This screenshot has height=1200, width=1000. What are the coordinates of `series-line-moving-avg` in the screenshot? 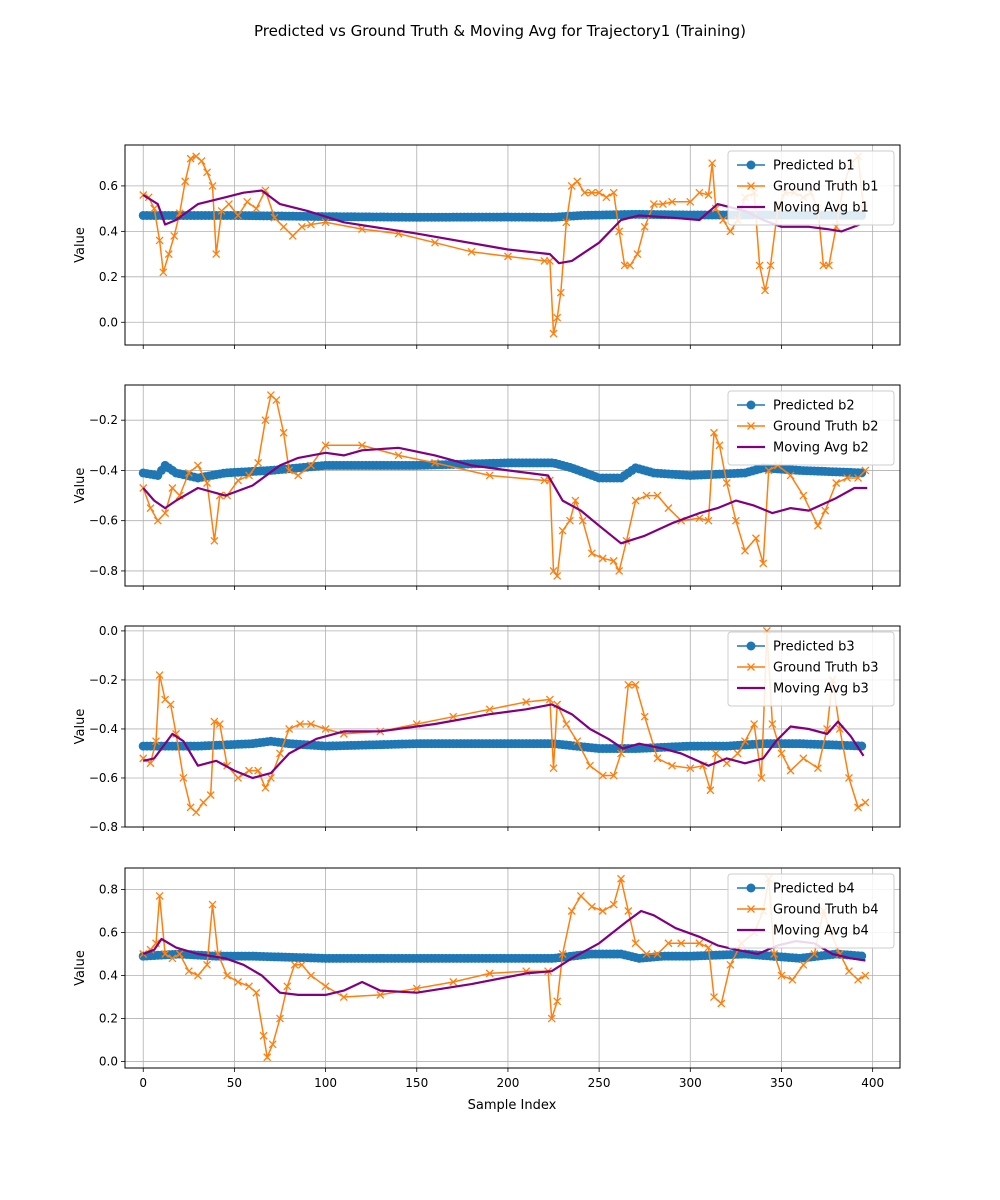 It's located at (503, 741).